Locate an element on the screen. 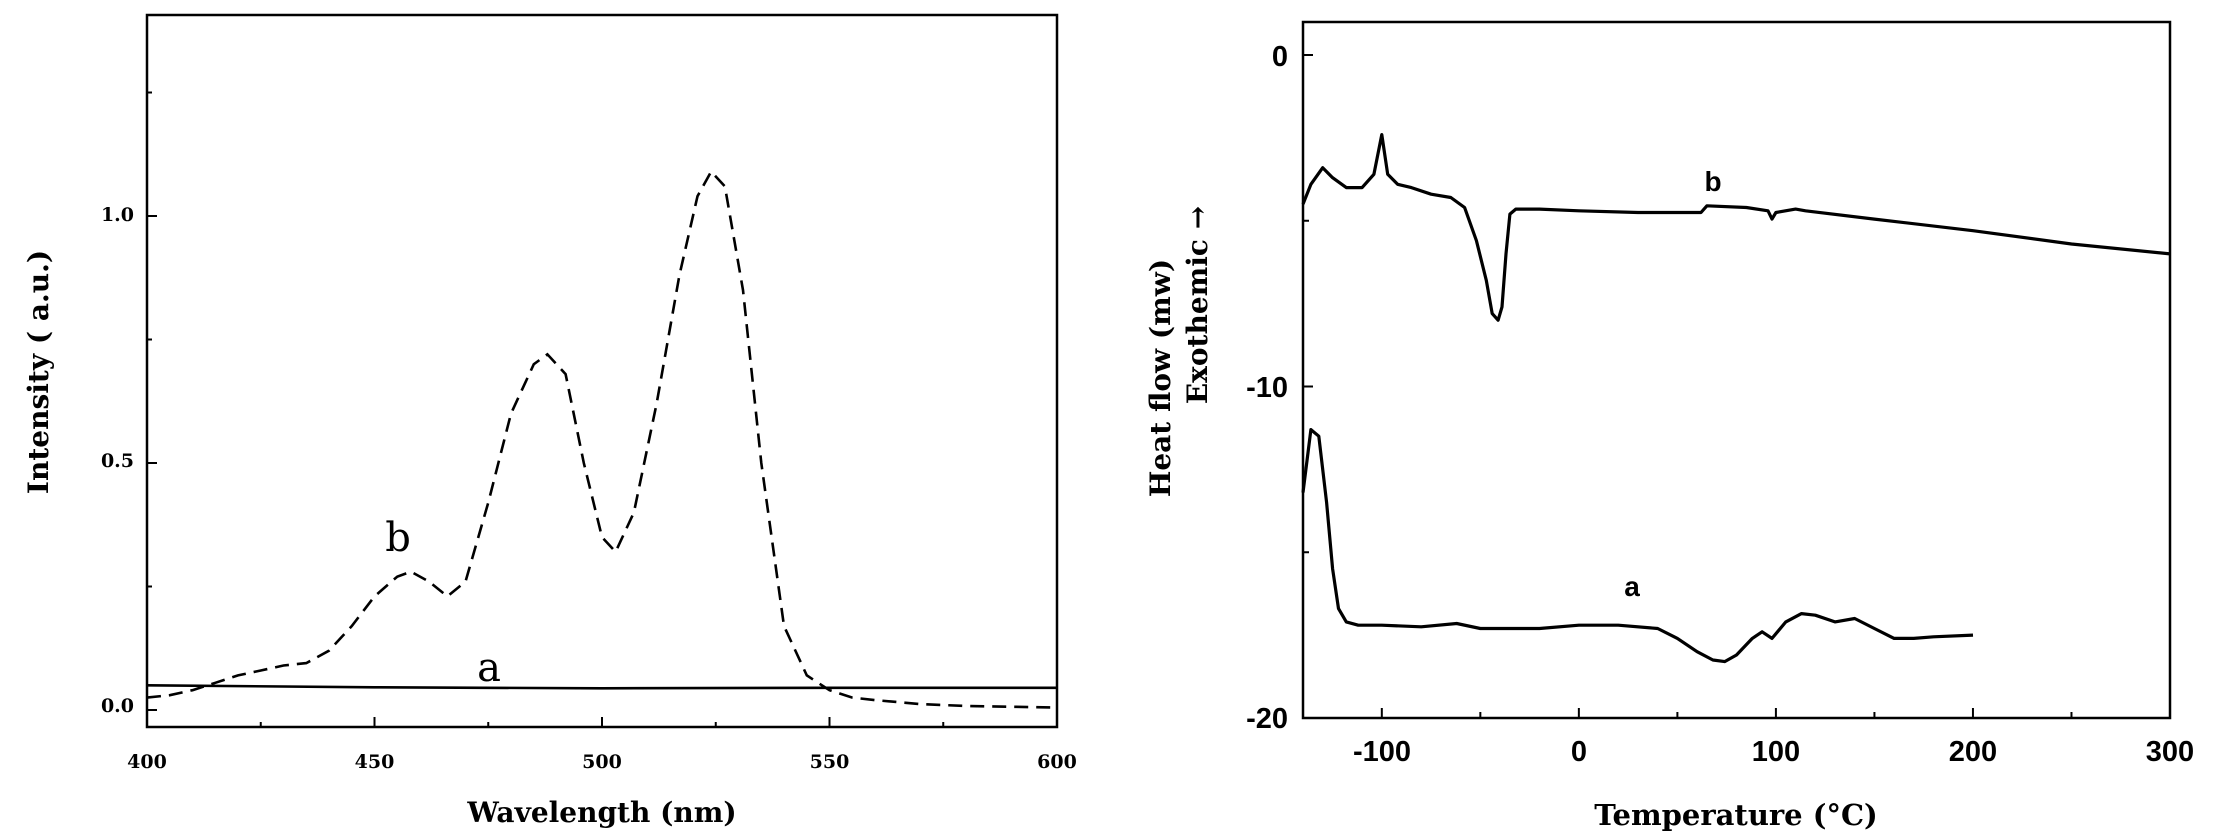  left-y-axis-title: Intensity ( a.u.) is located at coordinates (38, 372).